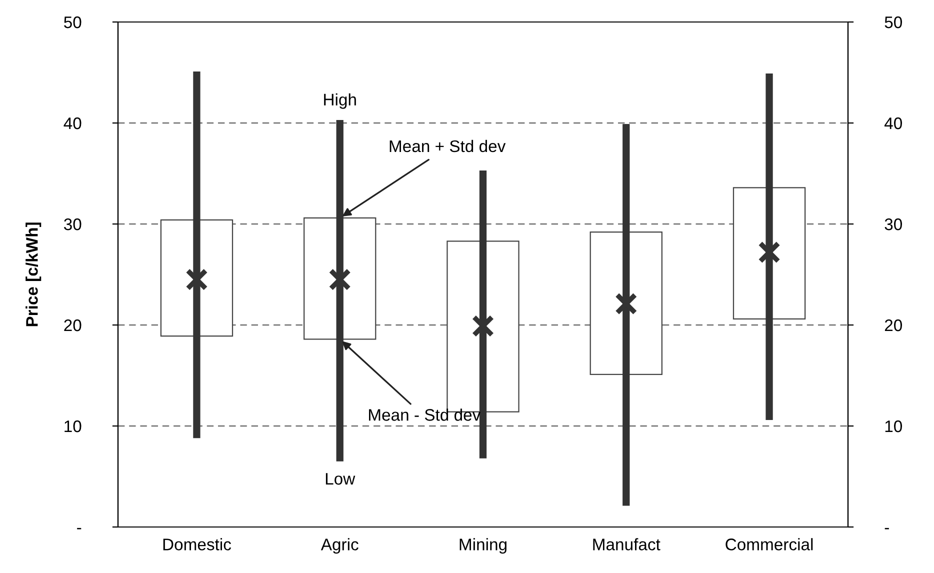 The height and width of the screenshot is (573, 934). I want to click on y-axis-title: Price [c/kWh], so click(34, 274).